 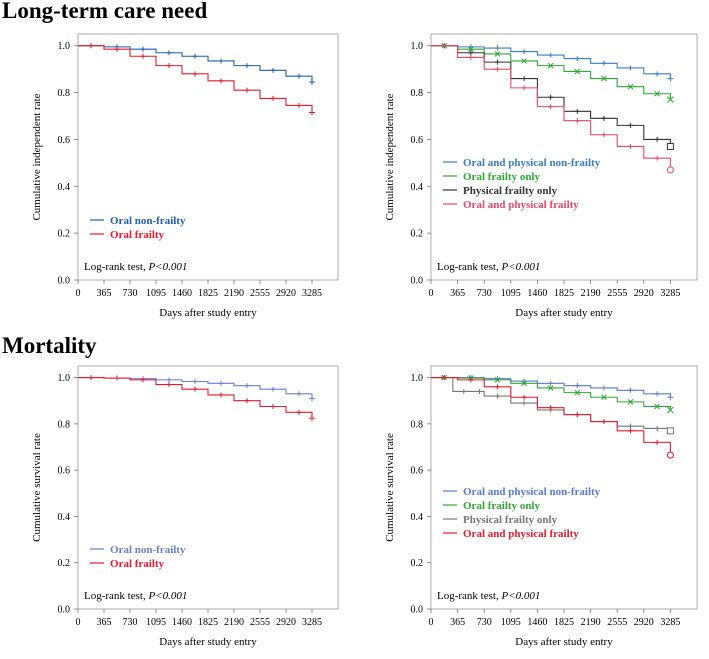 I want to click on legend-label: Oral and physical frailty, so click(x=521, y=205).